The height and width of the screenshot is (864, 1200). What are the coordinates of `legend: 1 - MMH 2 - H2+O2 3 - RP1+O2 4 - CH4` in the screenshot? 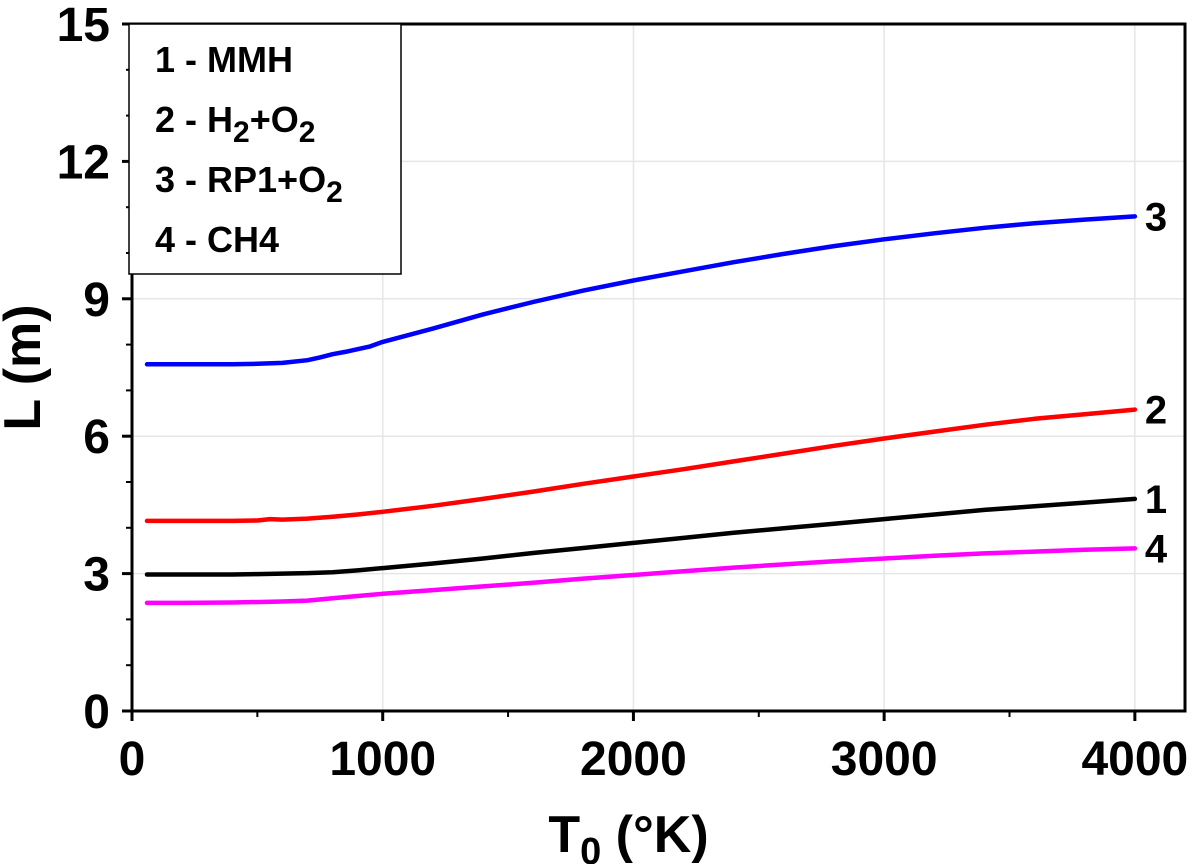 It's located at (265, 149).